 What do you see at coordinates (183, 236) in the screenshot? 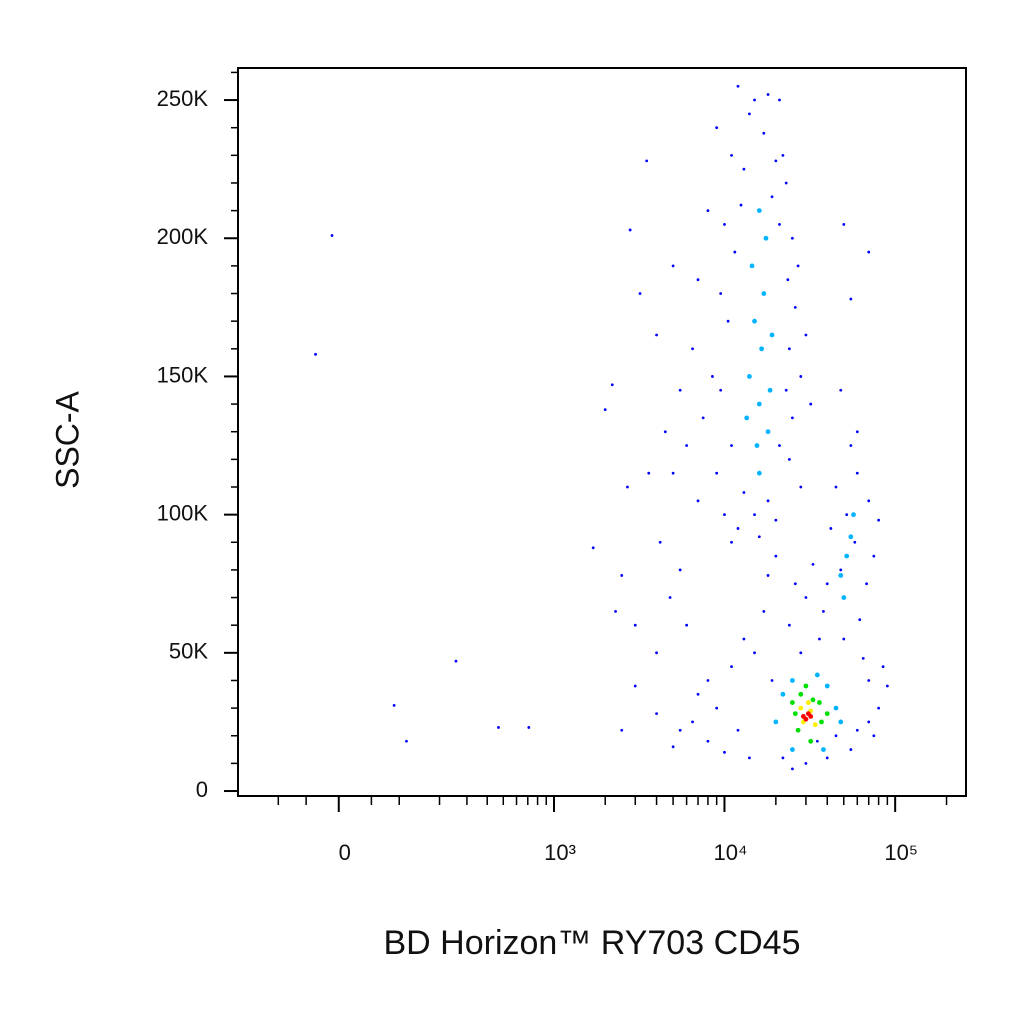
I see `y-tick-label: 200K` at bounding box center [183, 236].